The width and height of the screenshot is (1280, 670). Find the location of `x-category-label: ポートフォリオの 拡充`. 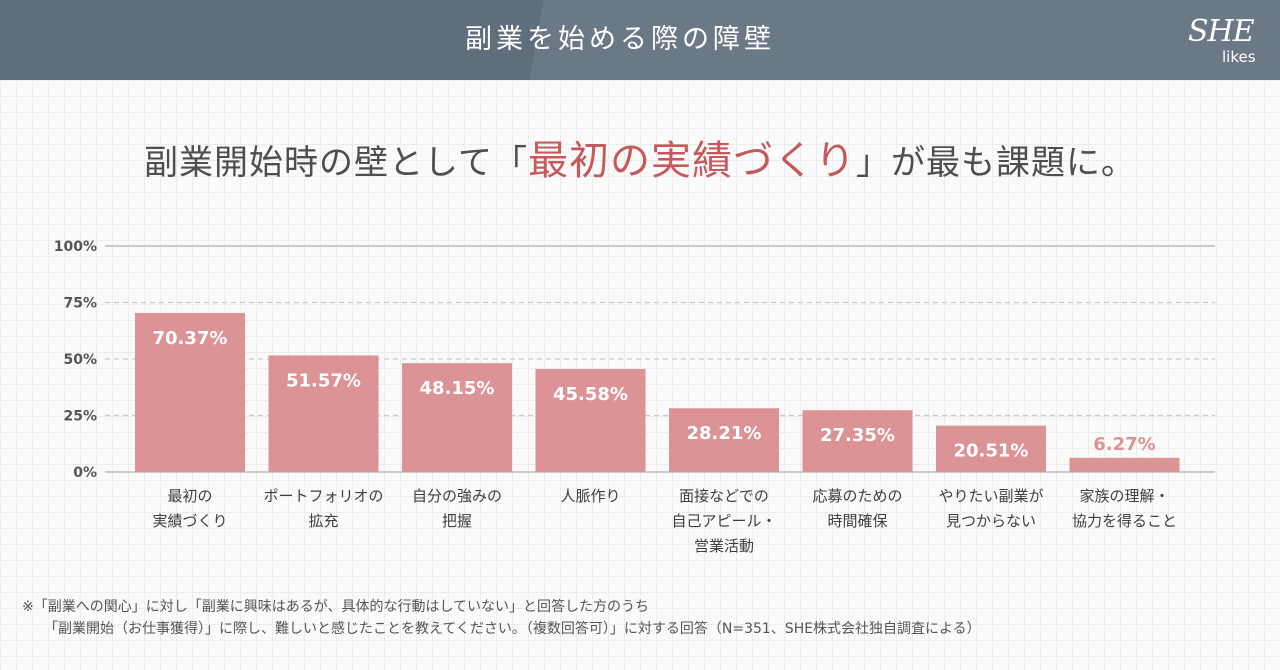

x-category-label: ポートフォリオの 拡充 is located at coordinates (323, 508).